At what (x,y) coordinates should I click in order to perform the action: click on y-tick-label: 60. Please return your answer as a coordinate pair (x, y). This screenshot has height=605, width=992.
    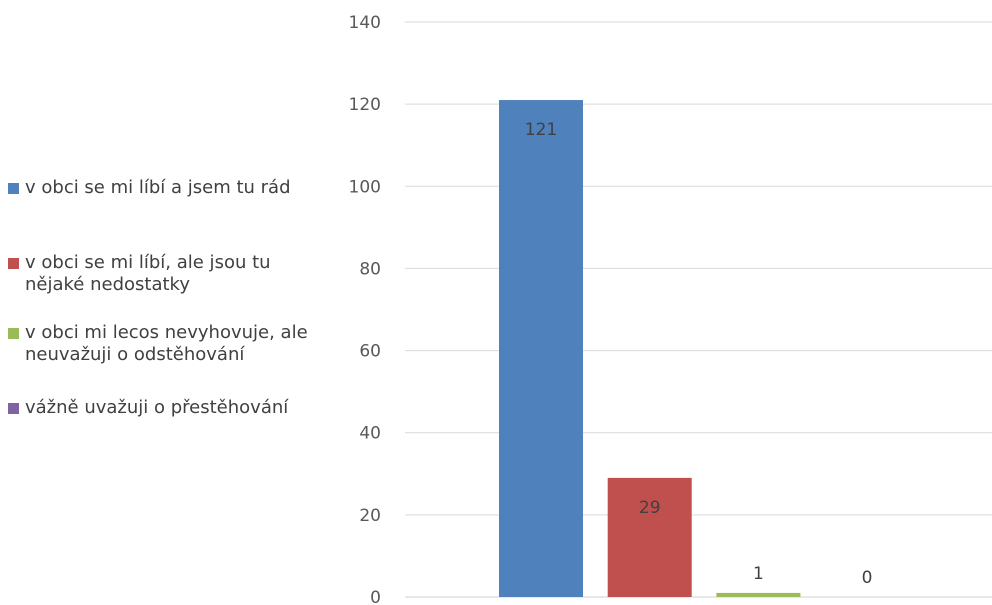
    Looking at the image, I should click on (370, 352).